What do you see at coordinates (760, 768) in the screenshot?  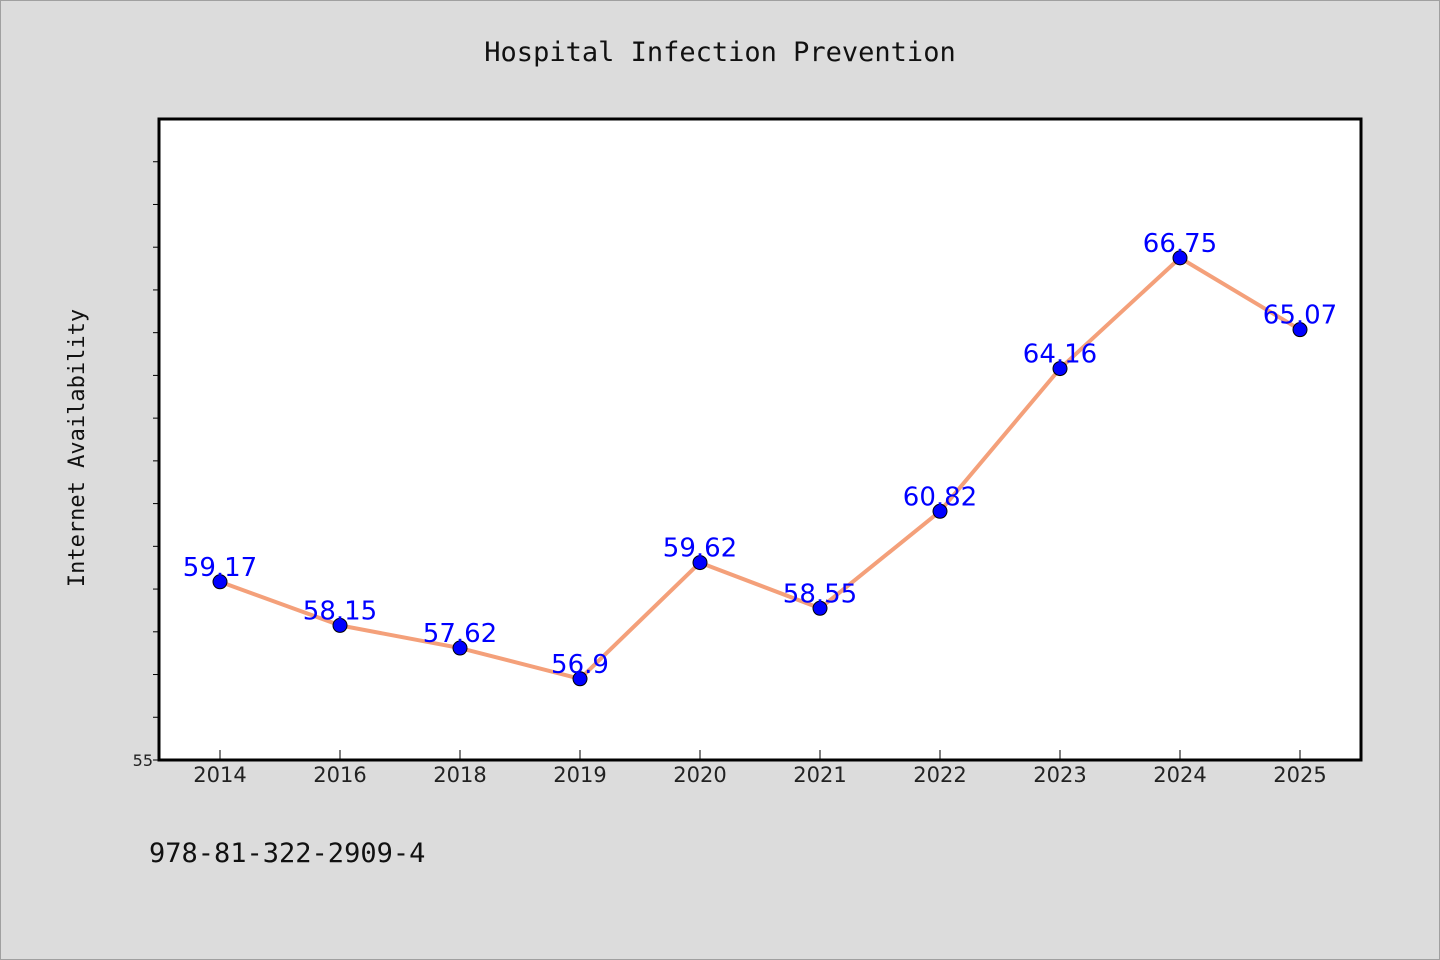 I see `x-axis-ticks: 2014 2016 2018 2019 2020 2021 2022 2023 2024 2025` at bounding box center [760, 768].